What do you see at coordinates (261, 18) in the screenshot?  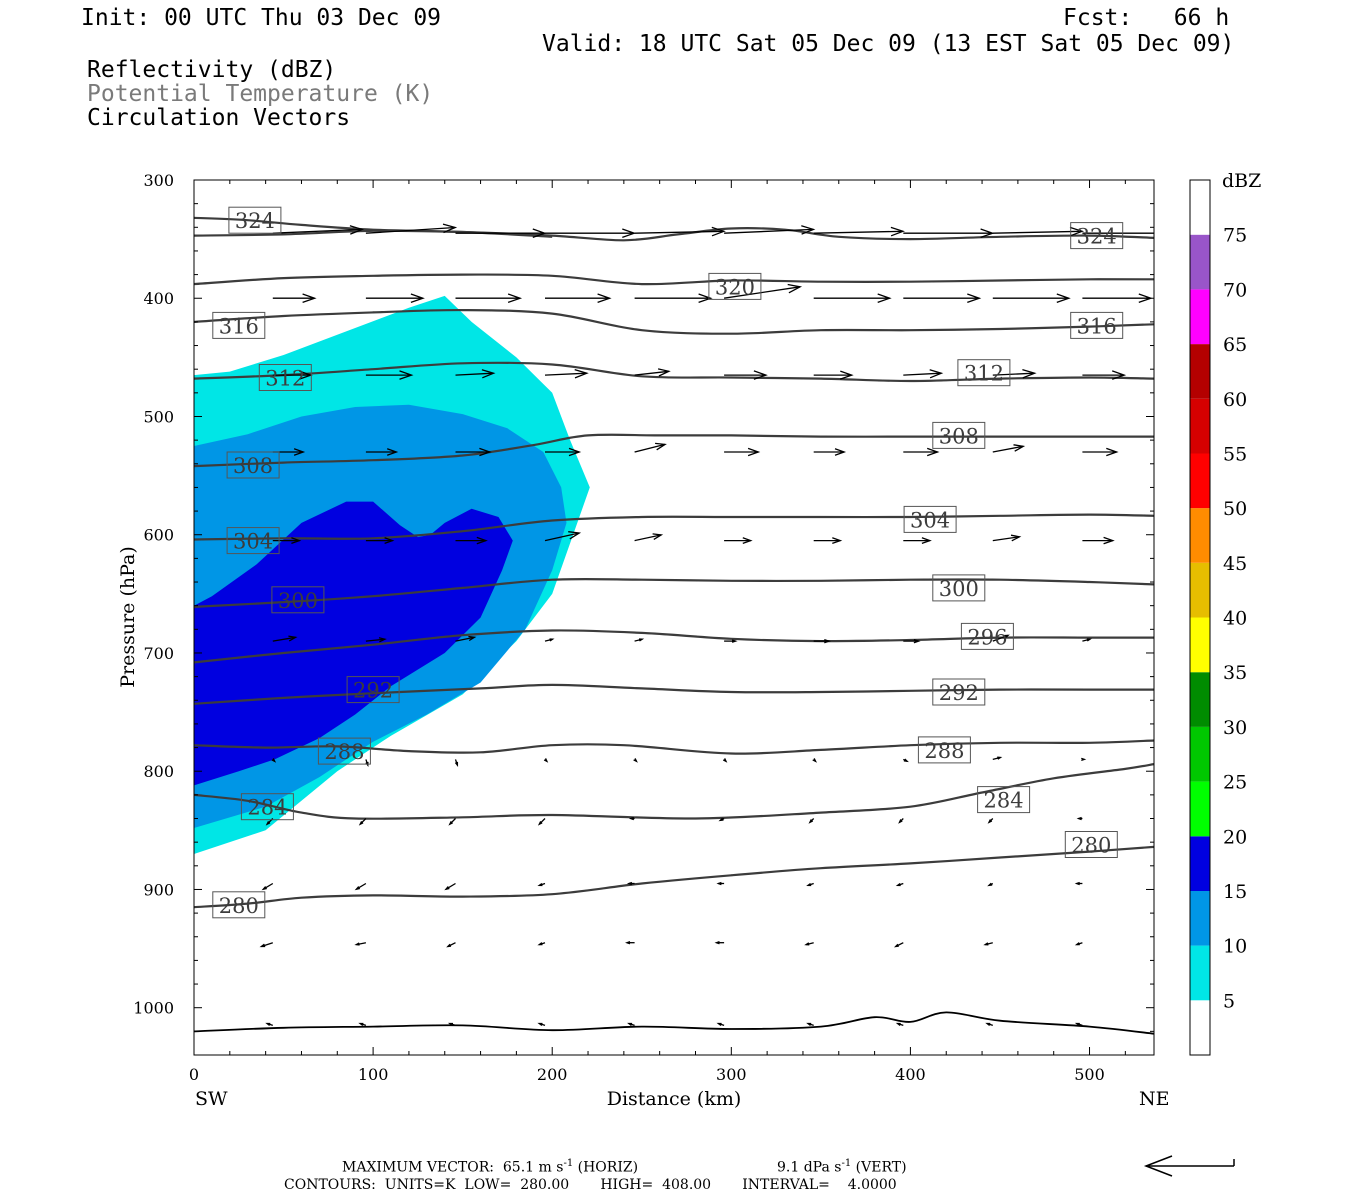 I see `init-time-label: Init: 00 UTC Thu 03 Dec 09` at bounding box center [261, 18].